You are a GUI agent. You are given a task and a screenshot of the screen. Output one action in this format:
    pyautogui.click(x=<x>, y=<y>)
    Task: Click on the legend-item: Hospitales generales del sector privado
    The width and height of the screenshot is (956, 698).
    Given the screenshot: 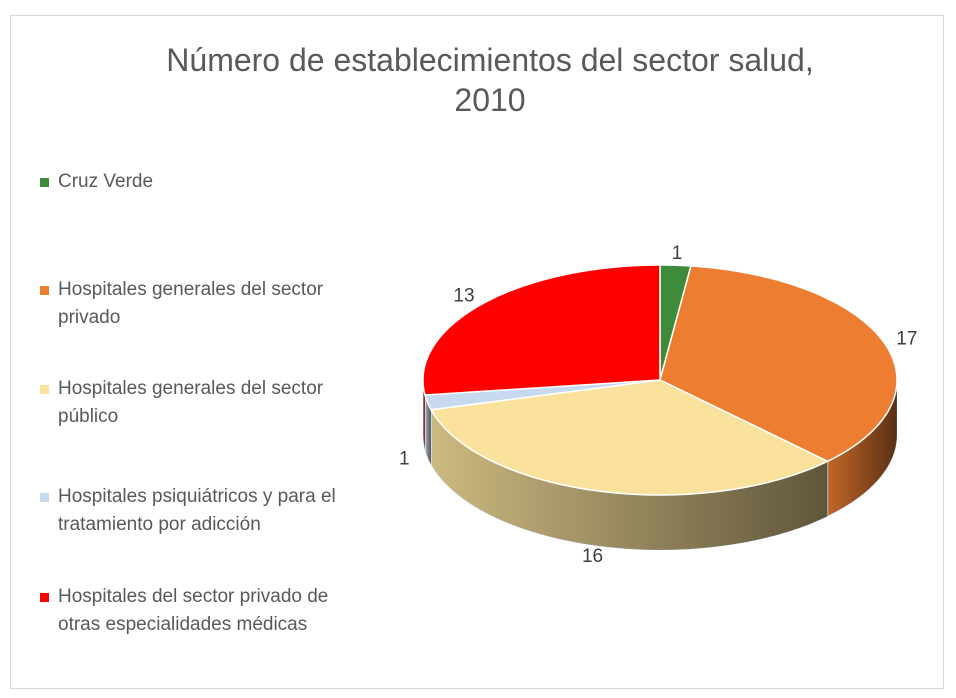 What is the action you would take?
    pyautogui.click(x=195, y=304)
    